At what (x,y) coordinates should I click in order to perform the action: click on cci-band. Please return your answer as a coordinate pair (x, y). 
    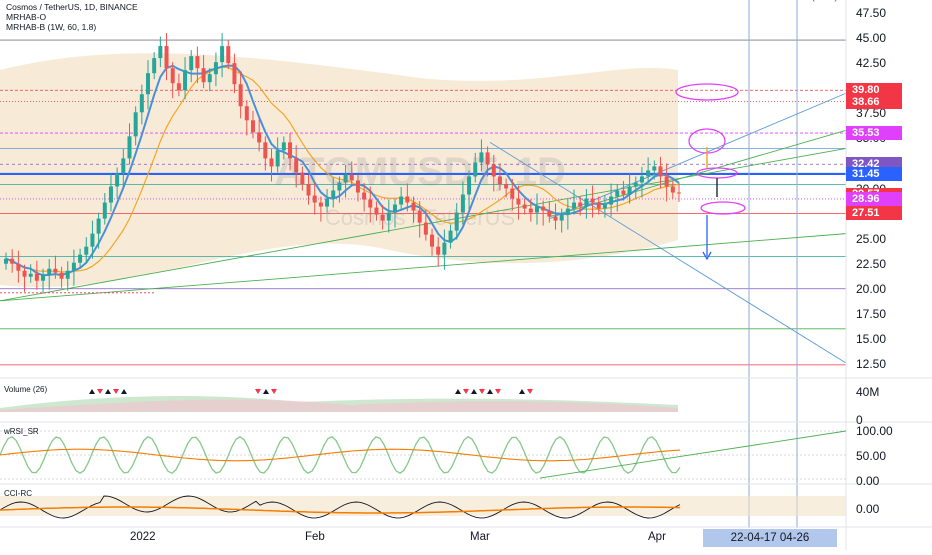
    Looking at the image, I should click on (423, 506).